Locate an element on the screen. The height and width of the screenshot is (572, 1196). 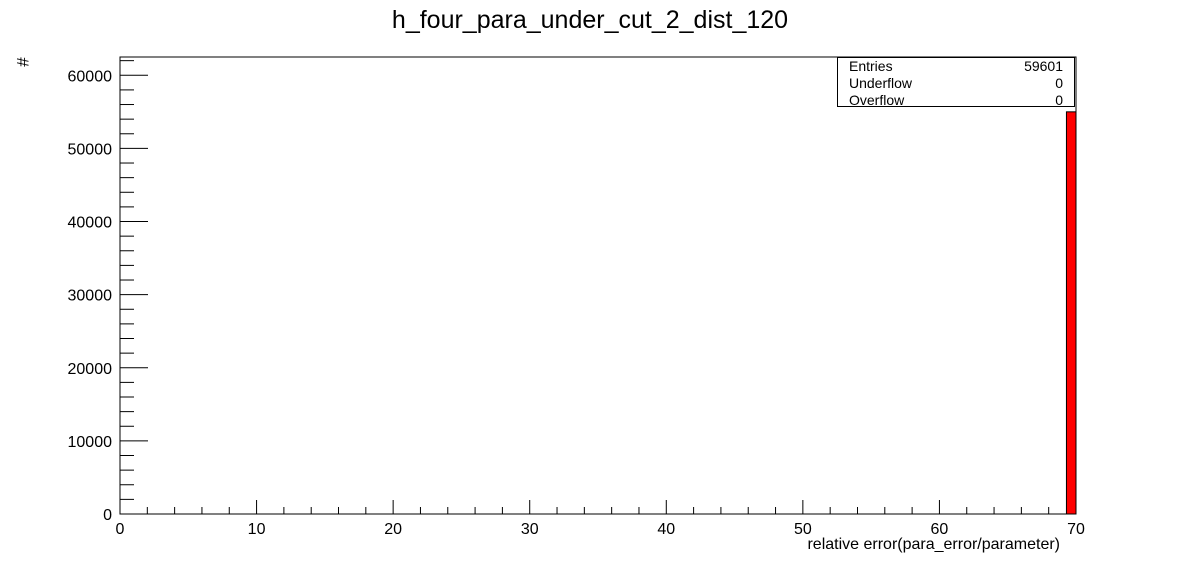
y-tick-label: 10000 is located at coordinates (90, 442).